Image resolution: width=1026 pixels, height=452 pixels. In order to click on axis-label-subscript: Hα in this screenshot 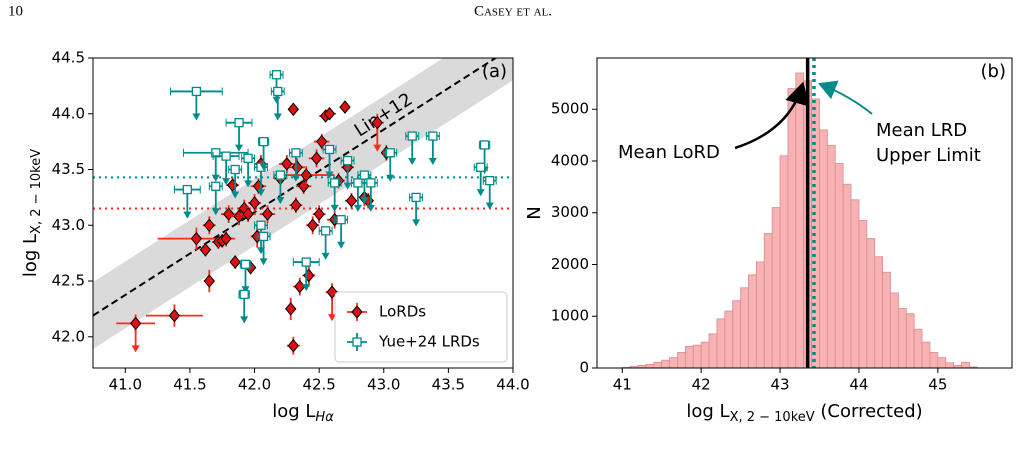, I will do `click(324, 417)`.